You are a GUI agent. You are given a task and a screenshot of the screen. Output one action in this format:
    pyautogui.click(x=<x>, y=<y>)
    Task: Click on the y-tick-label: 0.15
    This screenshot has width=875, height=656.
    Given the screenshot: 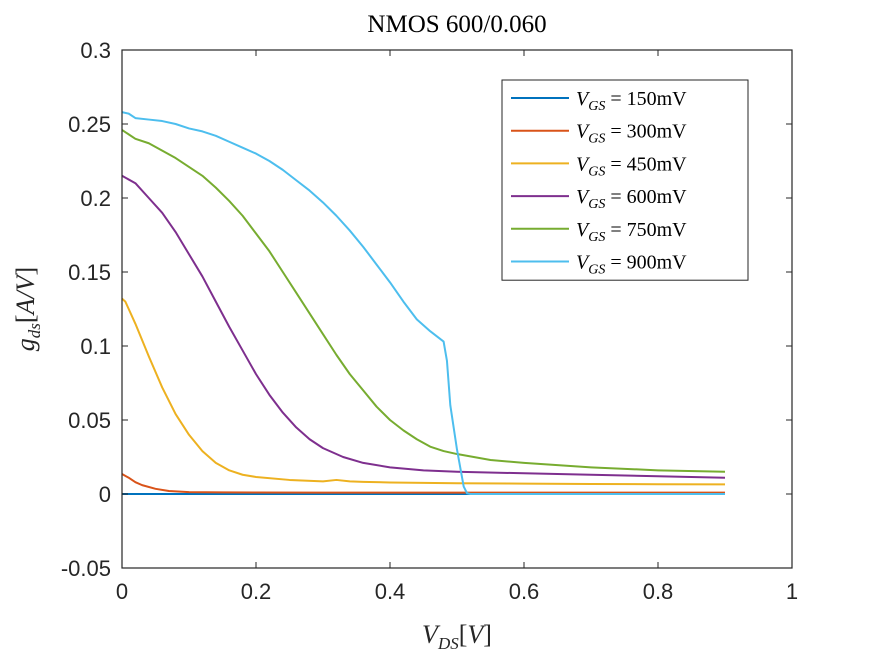 What is the action you would take?
    pyautogui.click(x=89, y=272)
    